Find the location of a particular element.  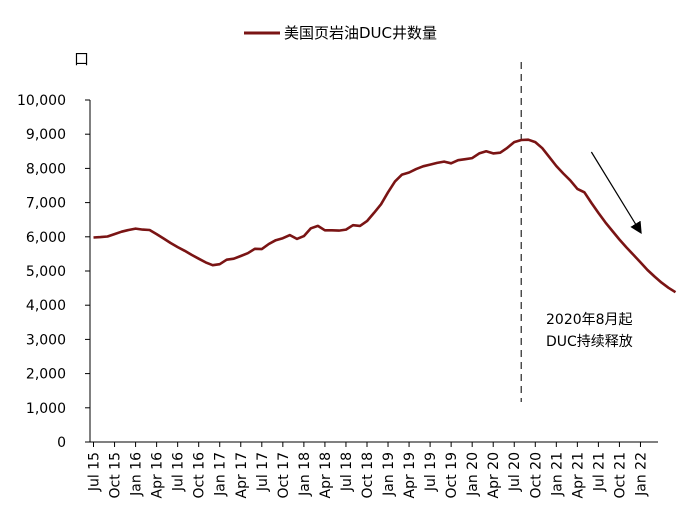

legend: 美国页岩油DUC井数量 is located at coordinates (340, 33).